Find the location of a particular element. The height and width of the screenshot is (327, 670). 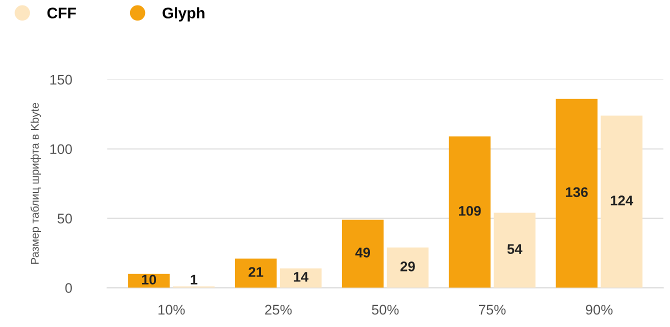

data-label: 109 is located at coordinates (470, 211).